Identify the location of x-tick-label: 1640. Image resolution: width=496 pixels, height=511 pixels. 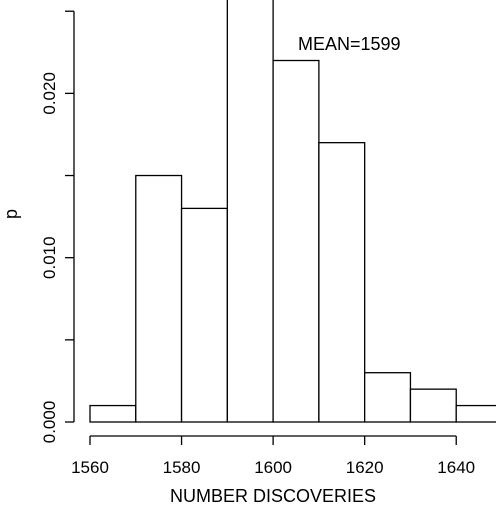
(456, 467).